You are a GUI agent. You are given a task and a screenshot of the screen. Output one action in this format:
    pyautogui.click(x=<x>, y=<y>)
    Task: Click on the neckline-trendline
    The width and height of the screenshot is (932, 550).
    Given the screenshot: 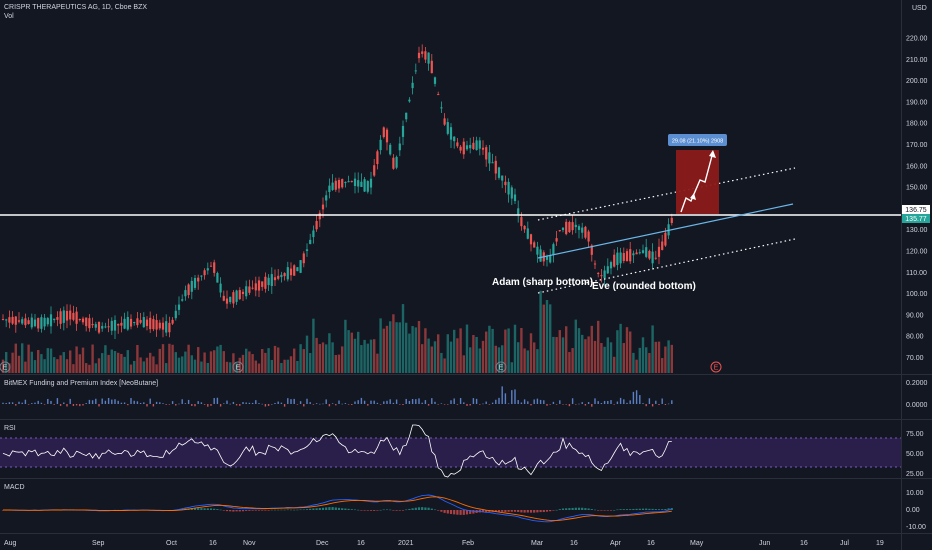 What is the action you would take?
    pyautogui.click(x=665, y=231)
    